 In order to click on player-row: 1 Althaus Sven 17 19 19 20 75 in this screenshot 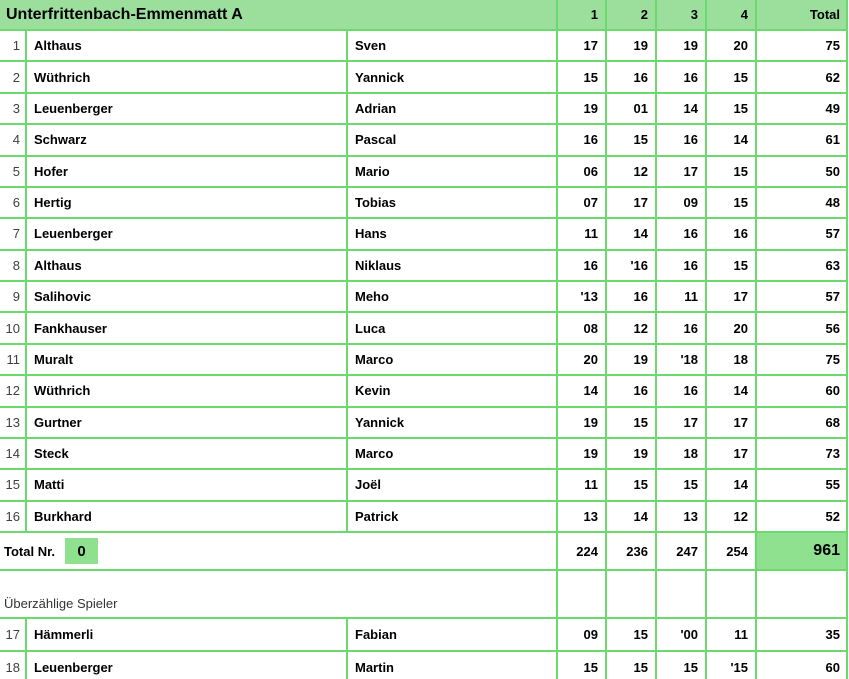, I will do `click(424, 47)`.